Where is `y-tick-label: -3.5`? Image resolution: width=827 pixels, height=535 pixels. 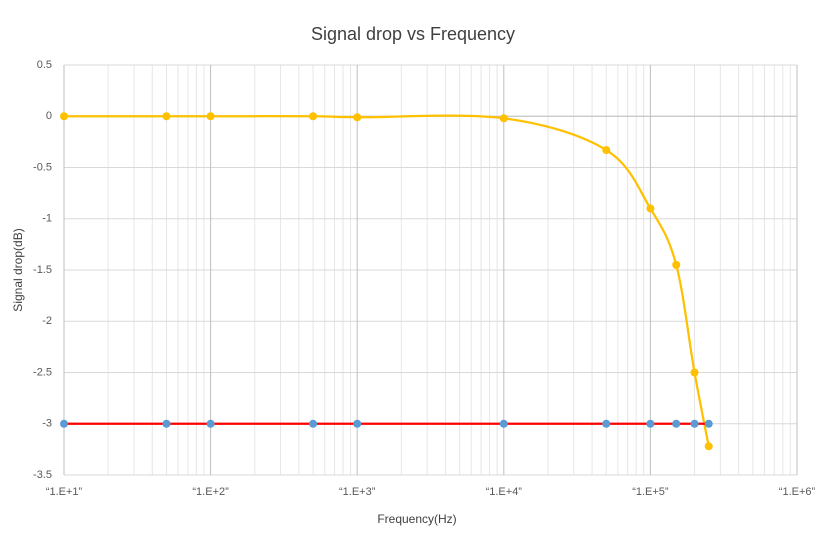 y-tick-label: -3.5 is located at coordinates (42, 475).